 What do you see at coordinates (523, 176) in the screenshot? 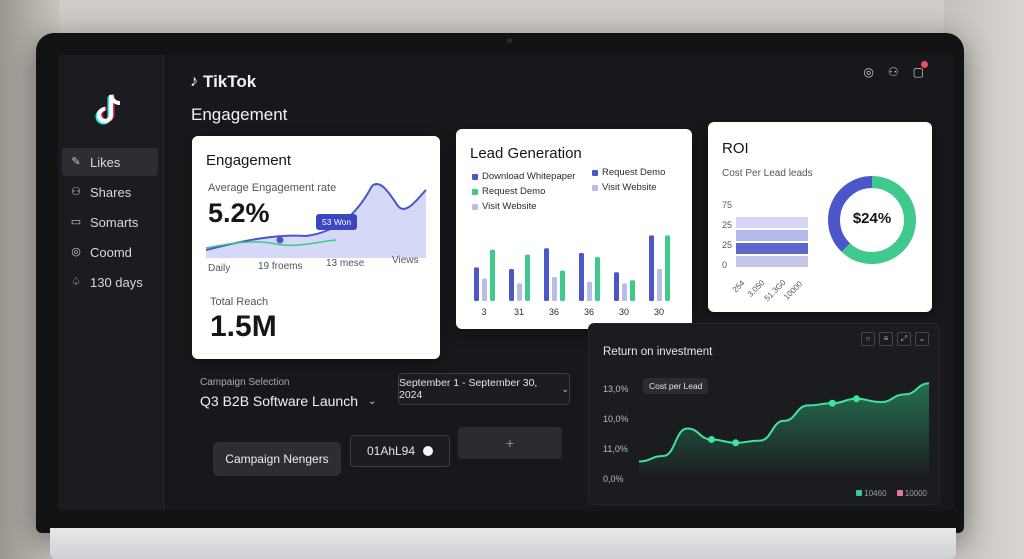
I see `legend-item: Download Whitepaper` at bounding box center [523, 176].